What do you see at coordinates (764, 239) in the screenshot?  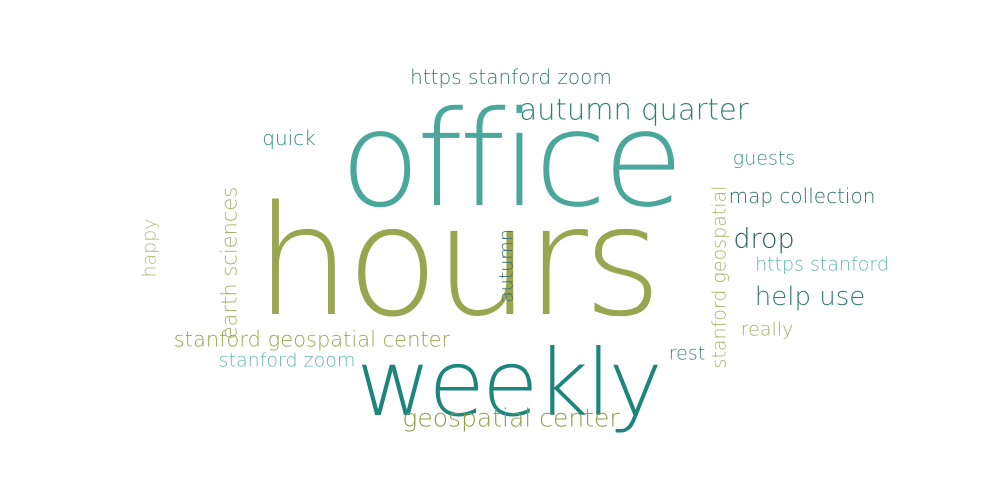 I see `word-drop: drop` at bounding box center [764, 239].